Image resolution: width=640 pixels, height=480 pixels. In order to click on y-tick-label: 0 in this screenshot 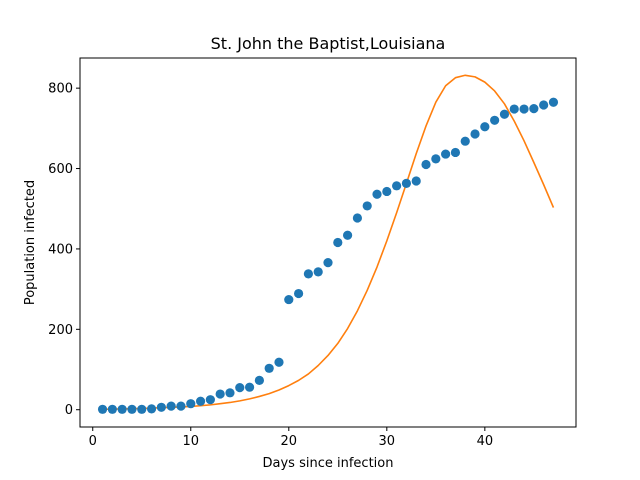, I will do `click(69, 410)`.